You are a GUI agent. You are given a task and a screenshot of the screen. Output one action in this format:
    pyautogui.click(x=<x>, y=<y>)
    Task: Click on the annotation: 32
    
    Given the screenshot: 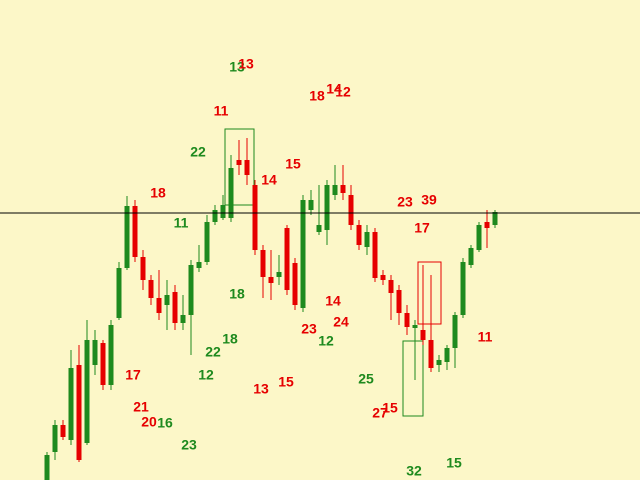 What is the action you would take?
    pyautogui.click(x=414, y=471)
    